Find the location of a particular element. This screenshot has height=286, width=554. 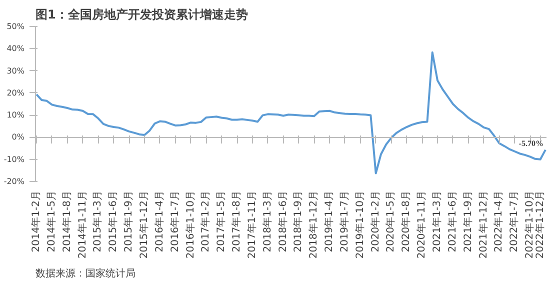

x-tick-label: 2014年1-11月 is located at coordinates (82, 224).